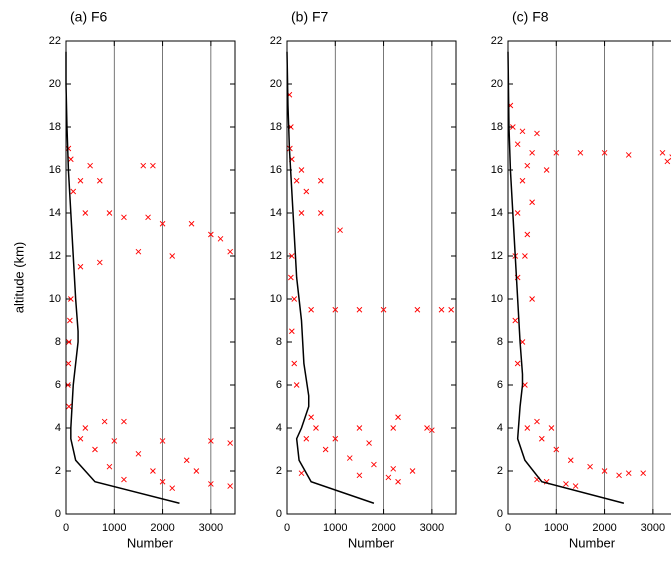 The height and width of the screenshot is (561, 672). I want to click on y-tick-label: 14, so click(55, 213).